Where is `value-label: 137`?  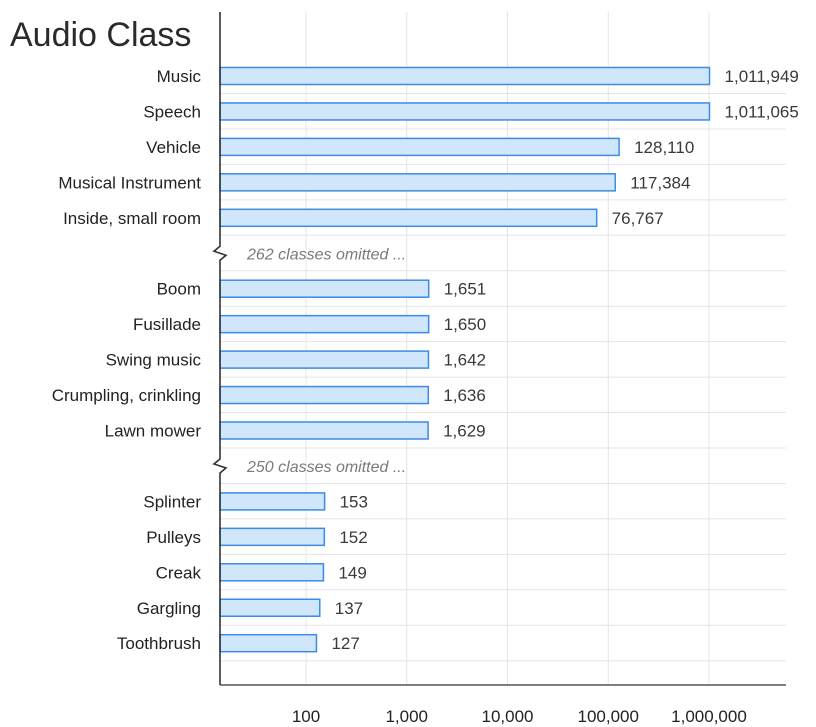
value-label: 137 is located at coordinates (349, 608).